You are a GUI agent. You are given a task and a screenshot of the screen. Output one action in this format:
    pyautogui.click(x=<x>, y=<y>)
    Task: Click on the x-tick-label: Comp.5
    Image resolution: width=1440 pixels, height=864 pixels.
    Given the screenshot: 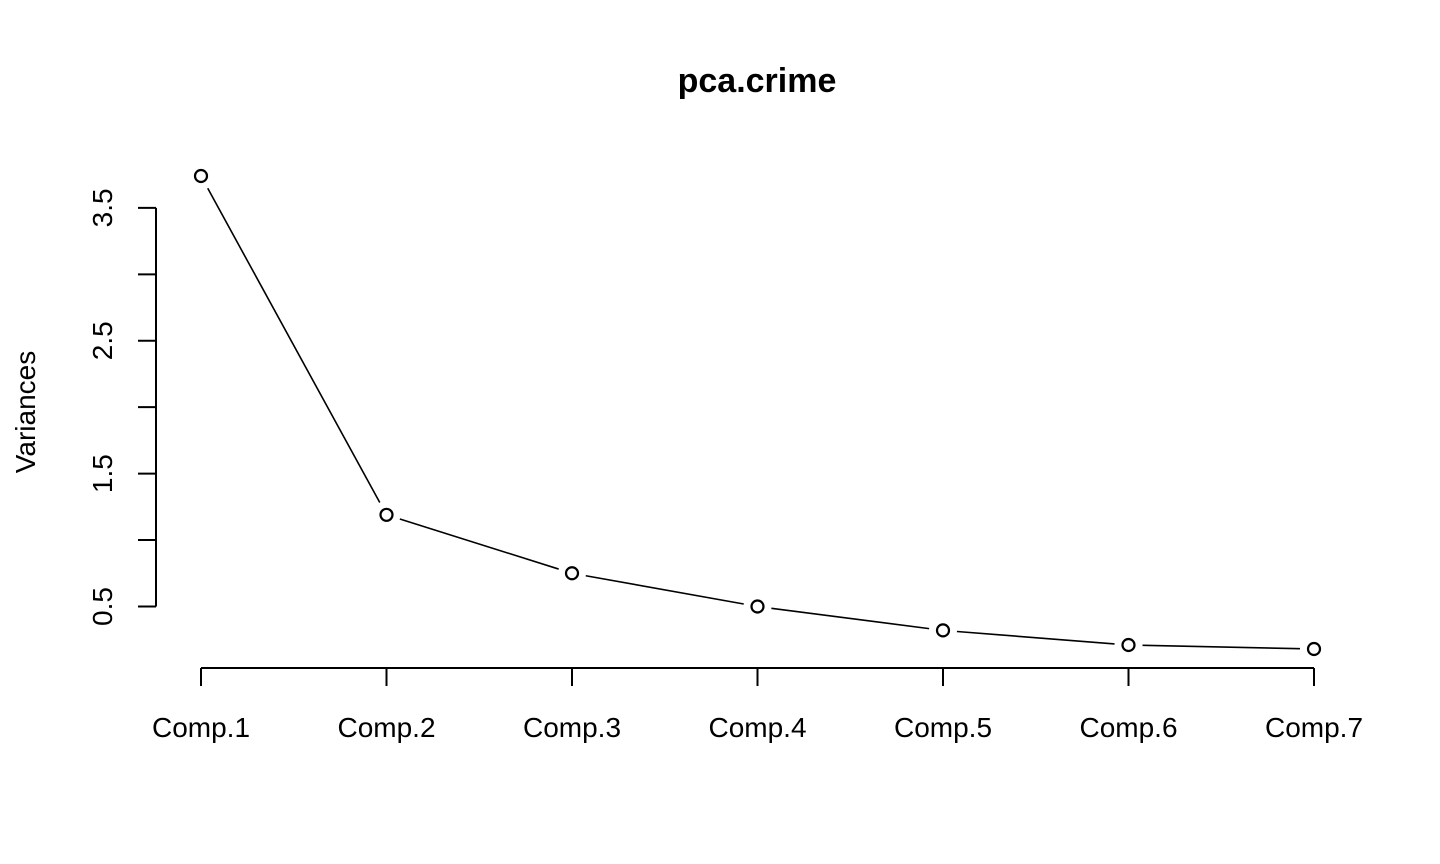 What is the action you would take?
    pyautogui.click(x=943, y=727)
    